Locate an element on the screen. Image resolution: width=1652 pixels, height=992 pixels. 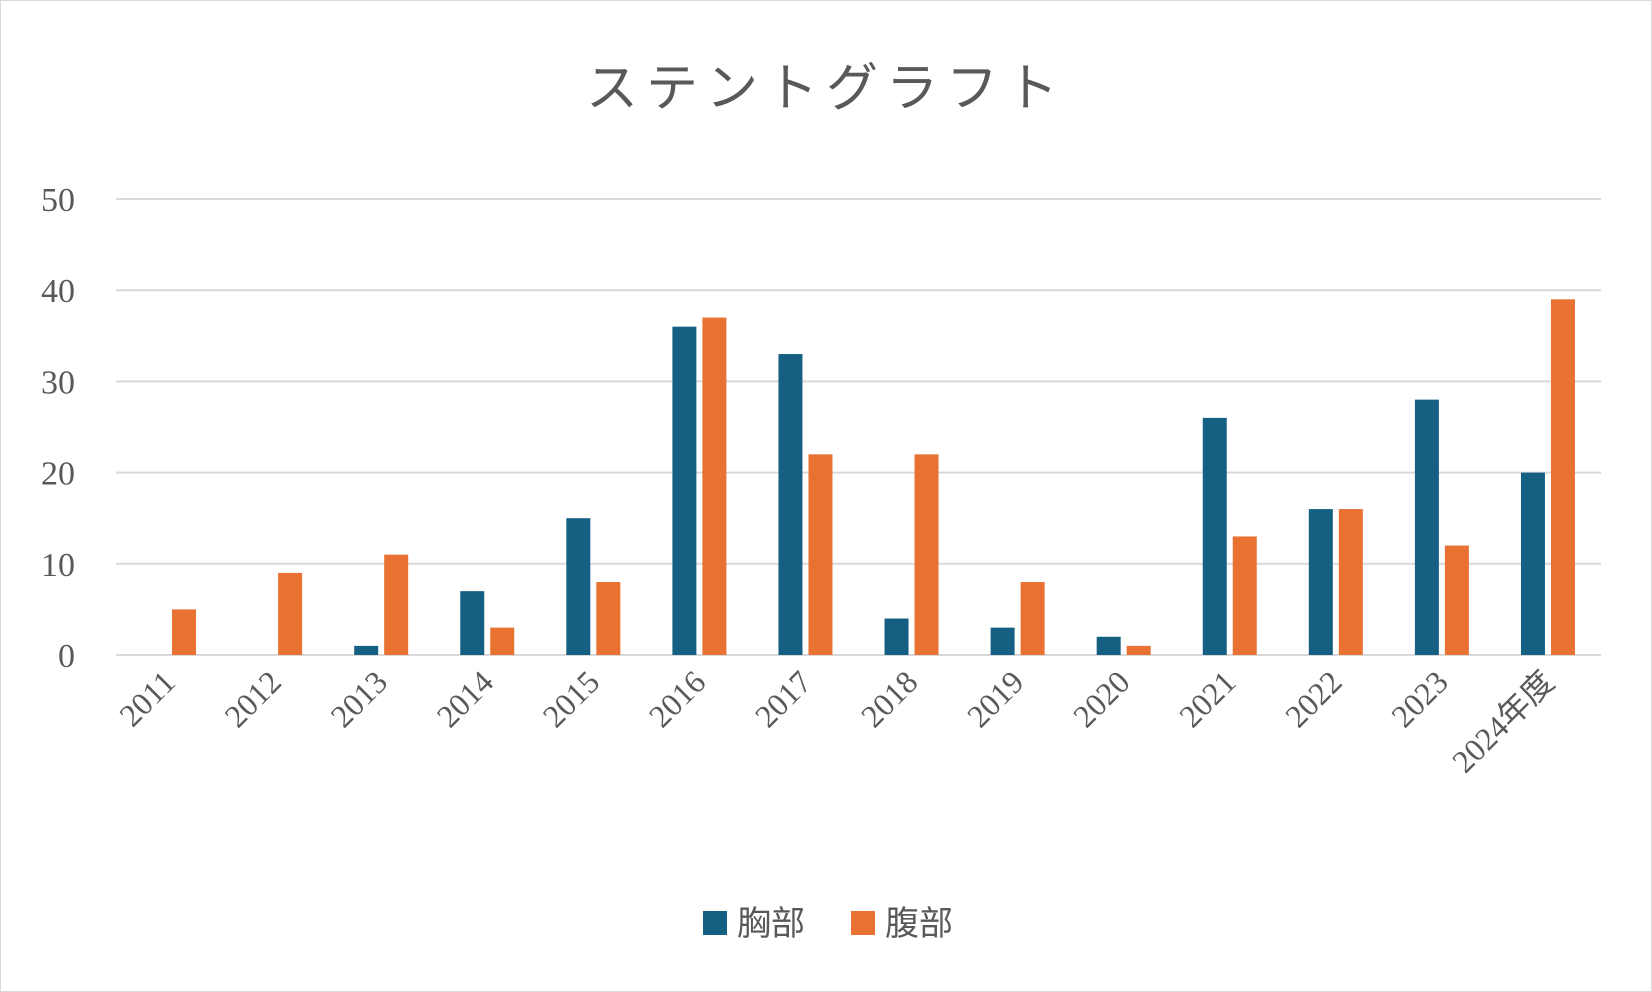
x-tick-label: 2022 is located at coordinates (1313, 698).